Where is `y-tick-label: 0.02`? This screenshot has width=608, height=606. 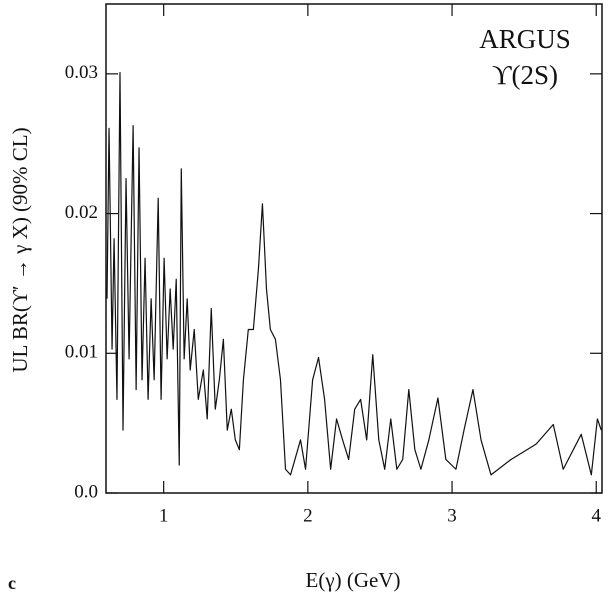
y-tick-label: 0.02 is located at coordinates (81, 212).